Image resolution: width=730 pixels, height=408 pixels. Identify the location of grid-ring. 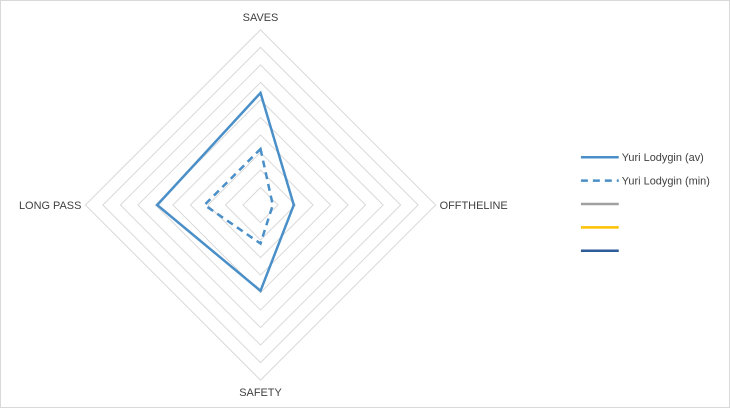
(260, 205).